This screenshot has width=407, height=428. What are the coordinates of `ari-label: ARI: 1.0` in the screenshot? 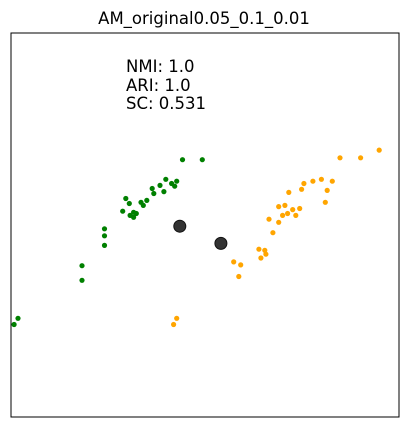 It's located at (158, 85).